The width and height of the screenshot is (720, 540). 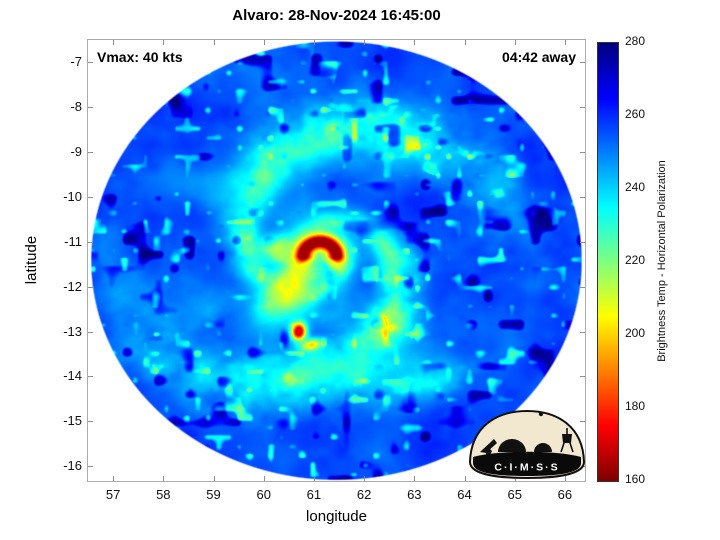 I want to click on x-tick-label: 58, so click(x=163, y=494).